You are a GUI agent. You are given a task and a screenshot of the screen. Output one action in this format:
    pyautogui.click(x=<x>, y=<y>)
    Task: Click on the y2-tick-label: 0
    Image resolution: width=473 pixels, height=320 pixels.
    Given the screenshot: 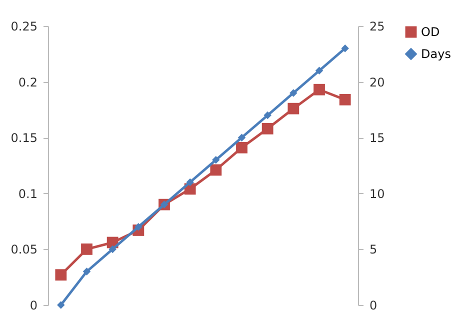 What is the action you would take?
    pyautogui.click(x=374, y=305)
    